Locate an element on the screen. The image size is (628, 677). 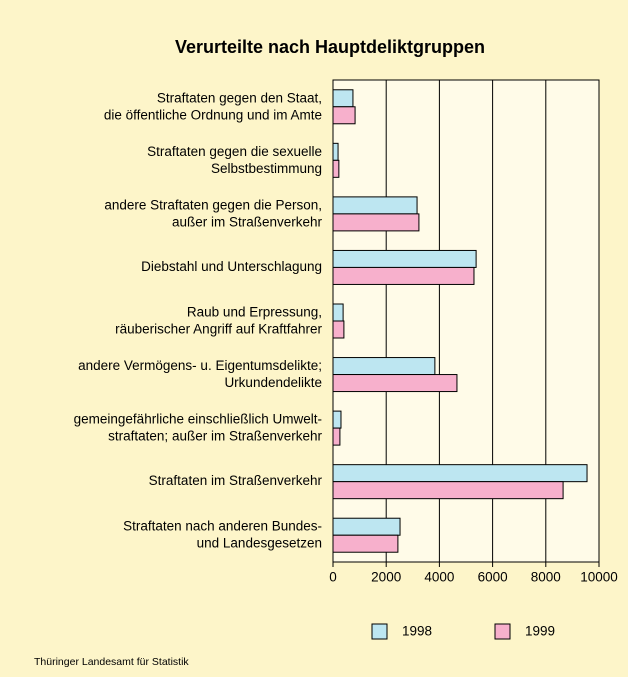
legend-label: 1998 is located at coordinates (417, 631).